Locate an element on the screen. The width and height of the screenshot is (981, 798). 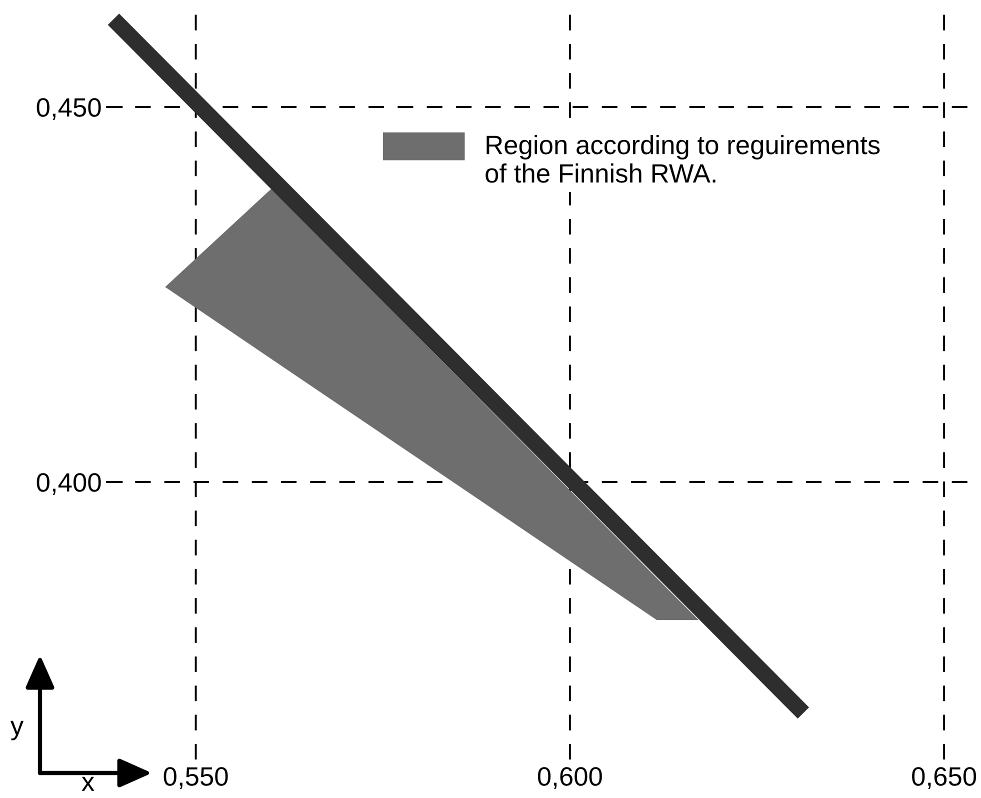
x-tick-label: 0,550 is located at coordinates (196, 778).